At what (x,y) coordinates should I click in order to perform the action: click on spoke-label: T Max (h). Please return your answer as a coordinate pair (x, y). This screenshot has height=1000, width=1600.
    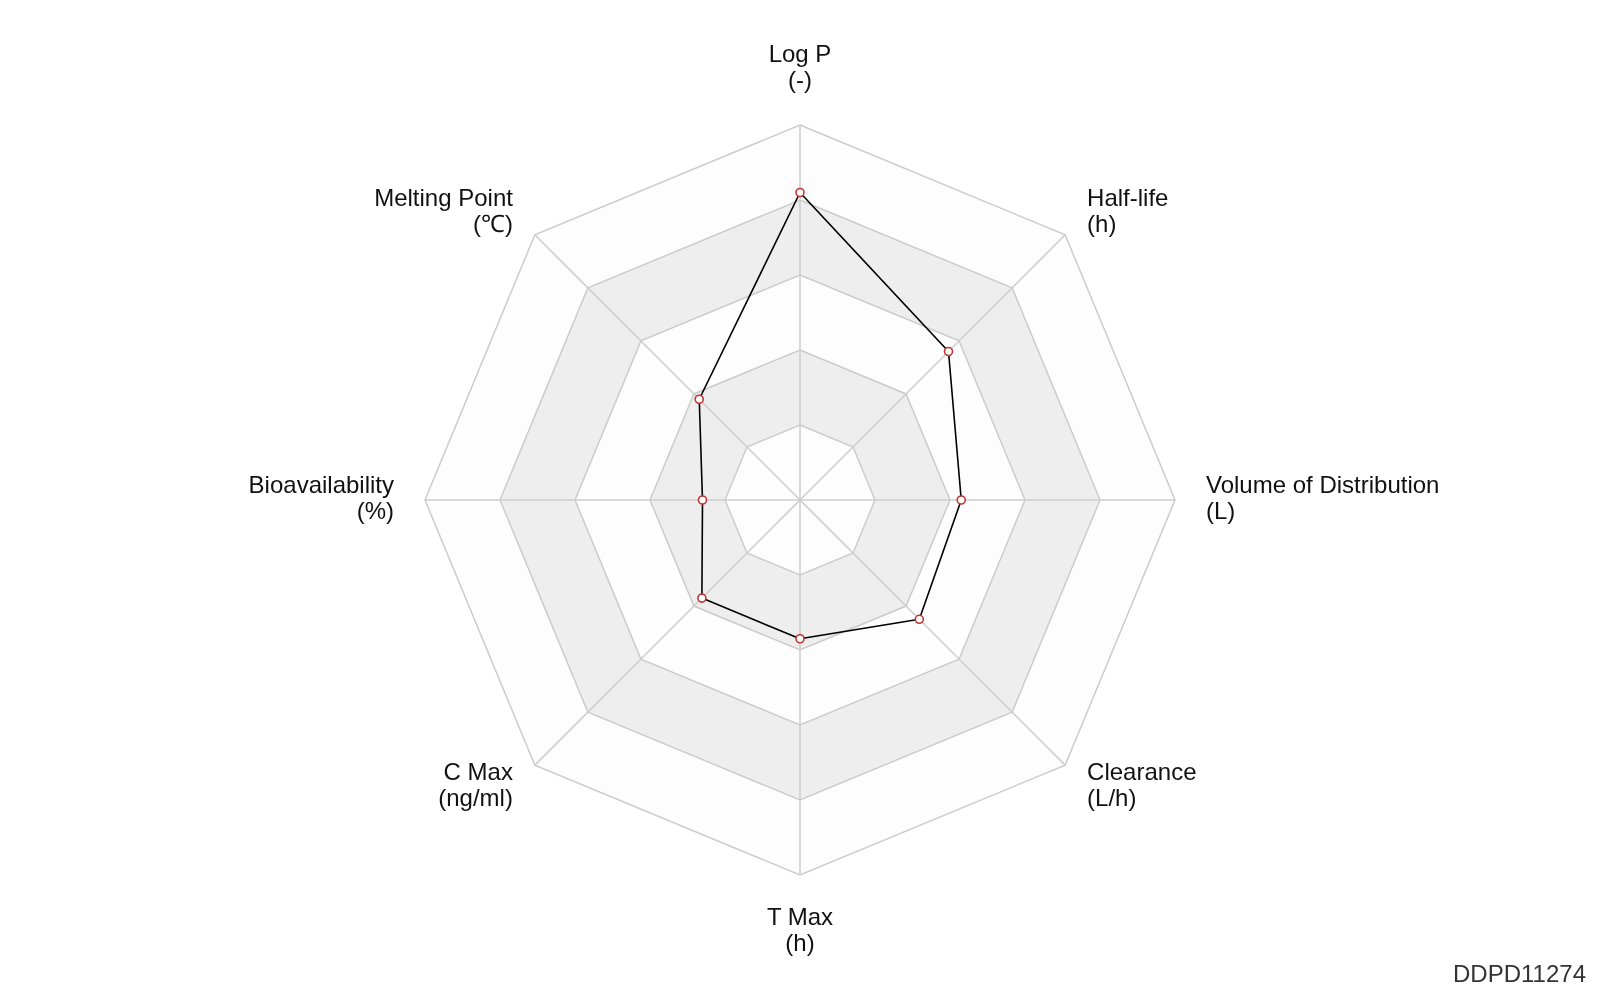
    Looking at the image, I should click on (800, 929).